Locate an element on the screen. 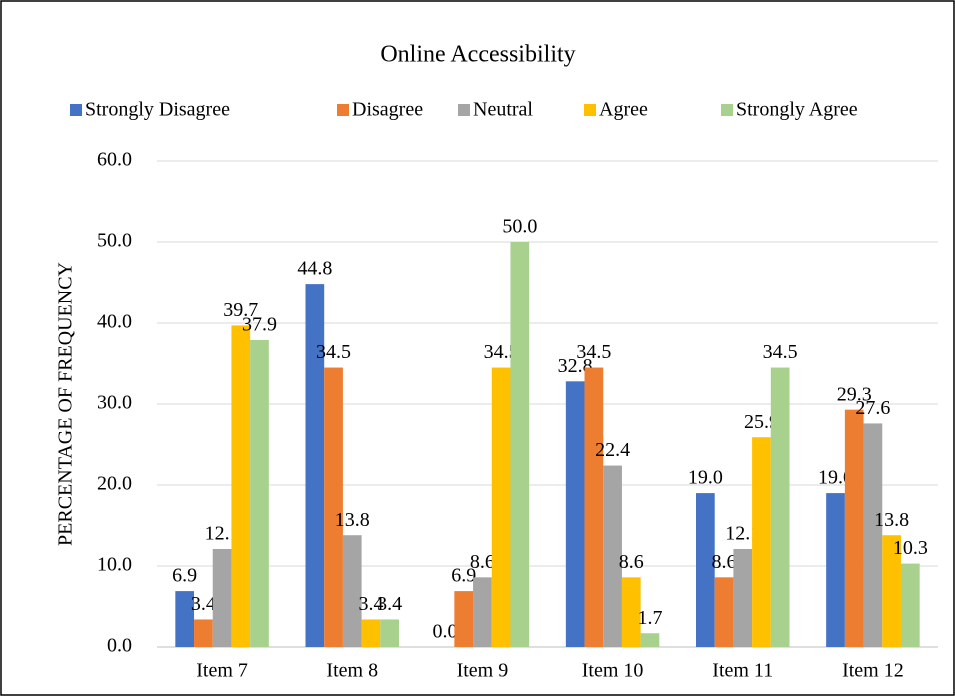 The image size is (955, 696). legend-label: Strongly Agree is located at coordinates (797, 110).